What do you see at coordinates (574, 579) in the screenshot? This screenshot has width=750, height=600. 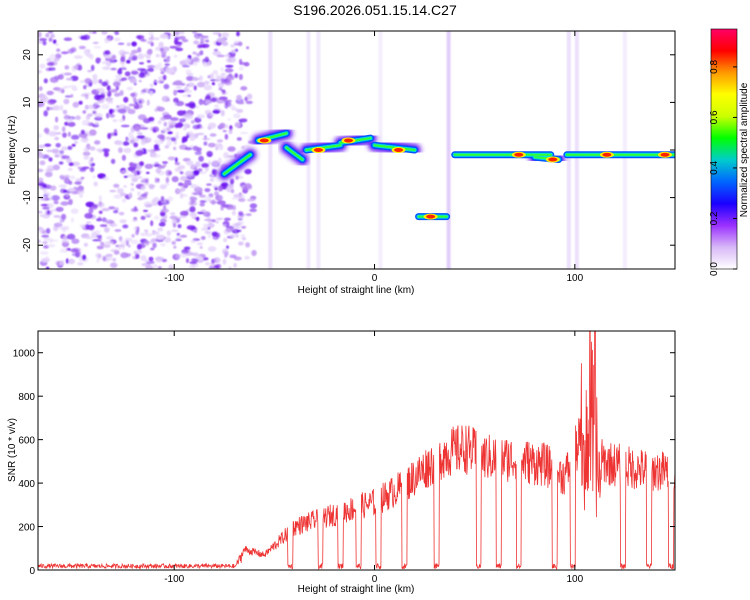 I see `snr-x-tick: 100` at bounding box center [574, 579].